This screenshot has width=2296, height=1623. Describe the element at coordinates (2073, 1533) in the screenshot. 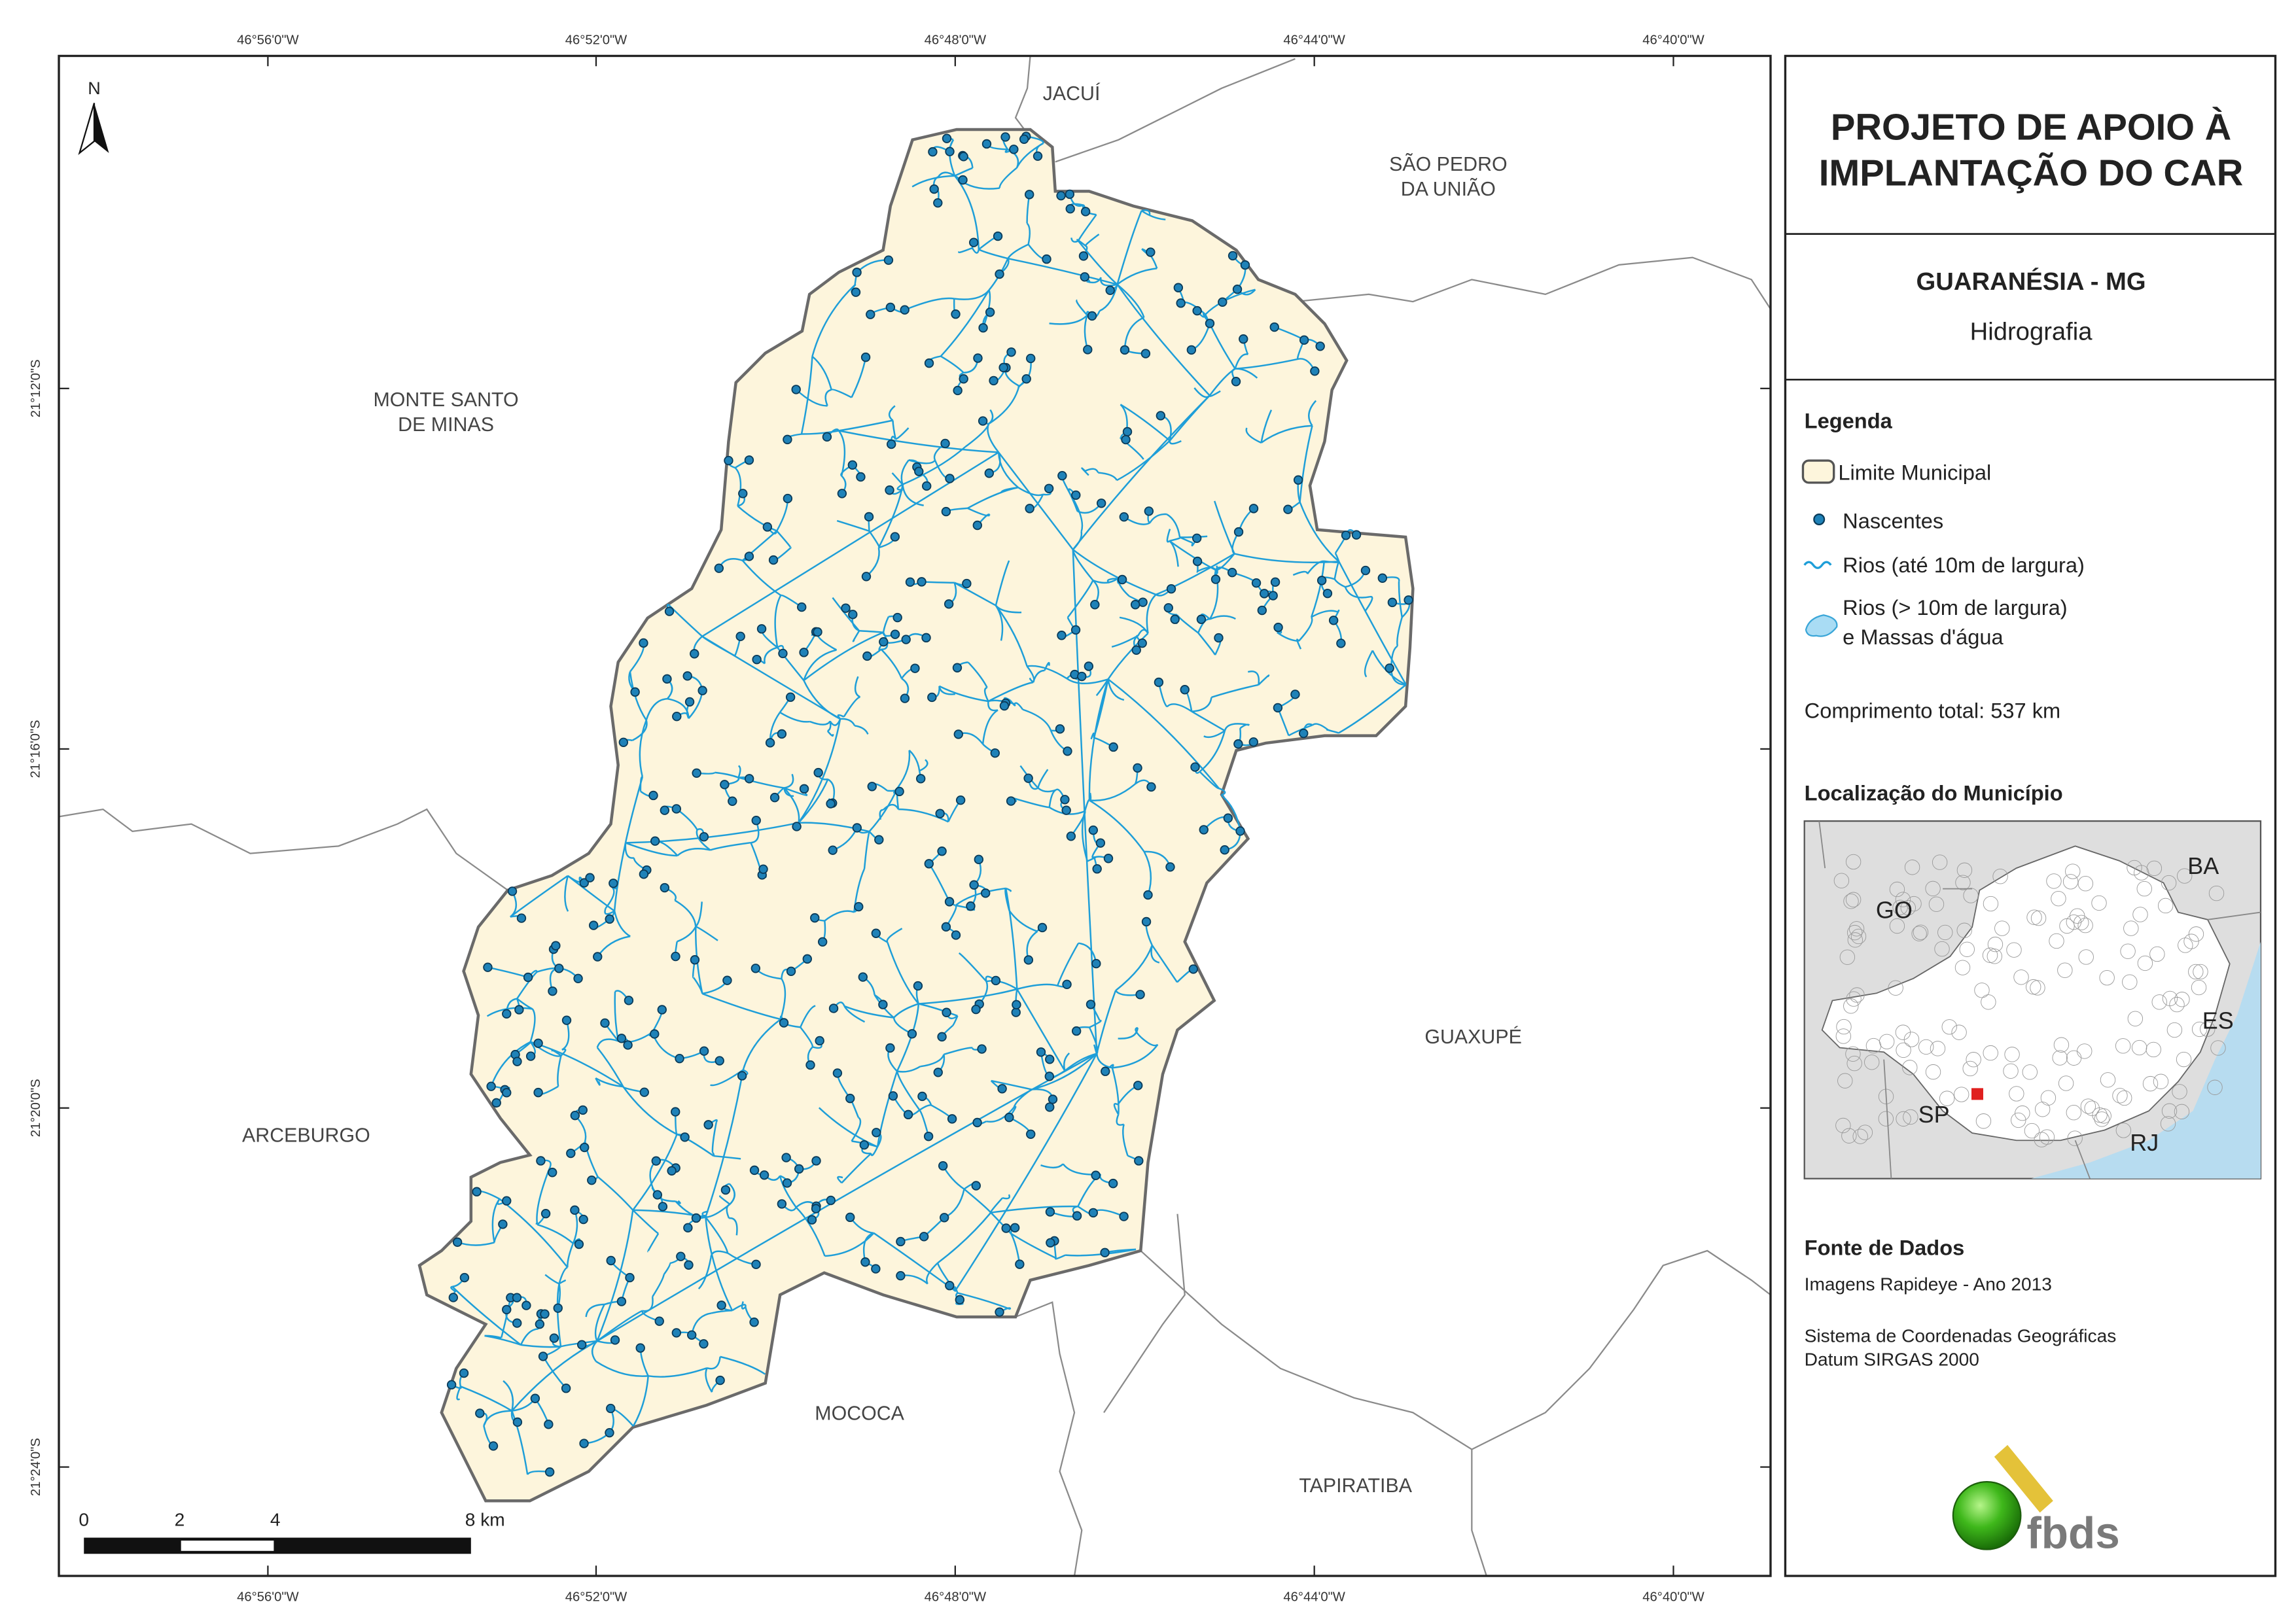

I see `logo-text: fbds` at that location.